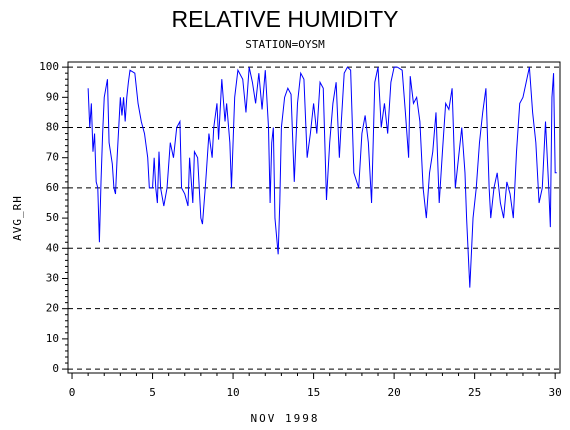  What do you see at coordinates (52, 277) in the screenshot?
I see `y-tick-label: 30` at bounding box center [52, 277].